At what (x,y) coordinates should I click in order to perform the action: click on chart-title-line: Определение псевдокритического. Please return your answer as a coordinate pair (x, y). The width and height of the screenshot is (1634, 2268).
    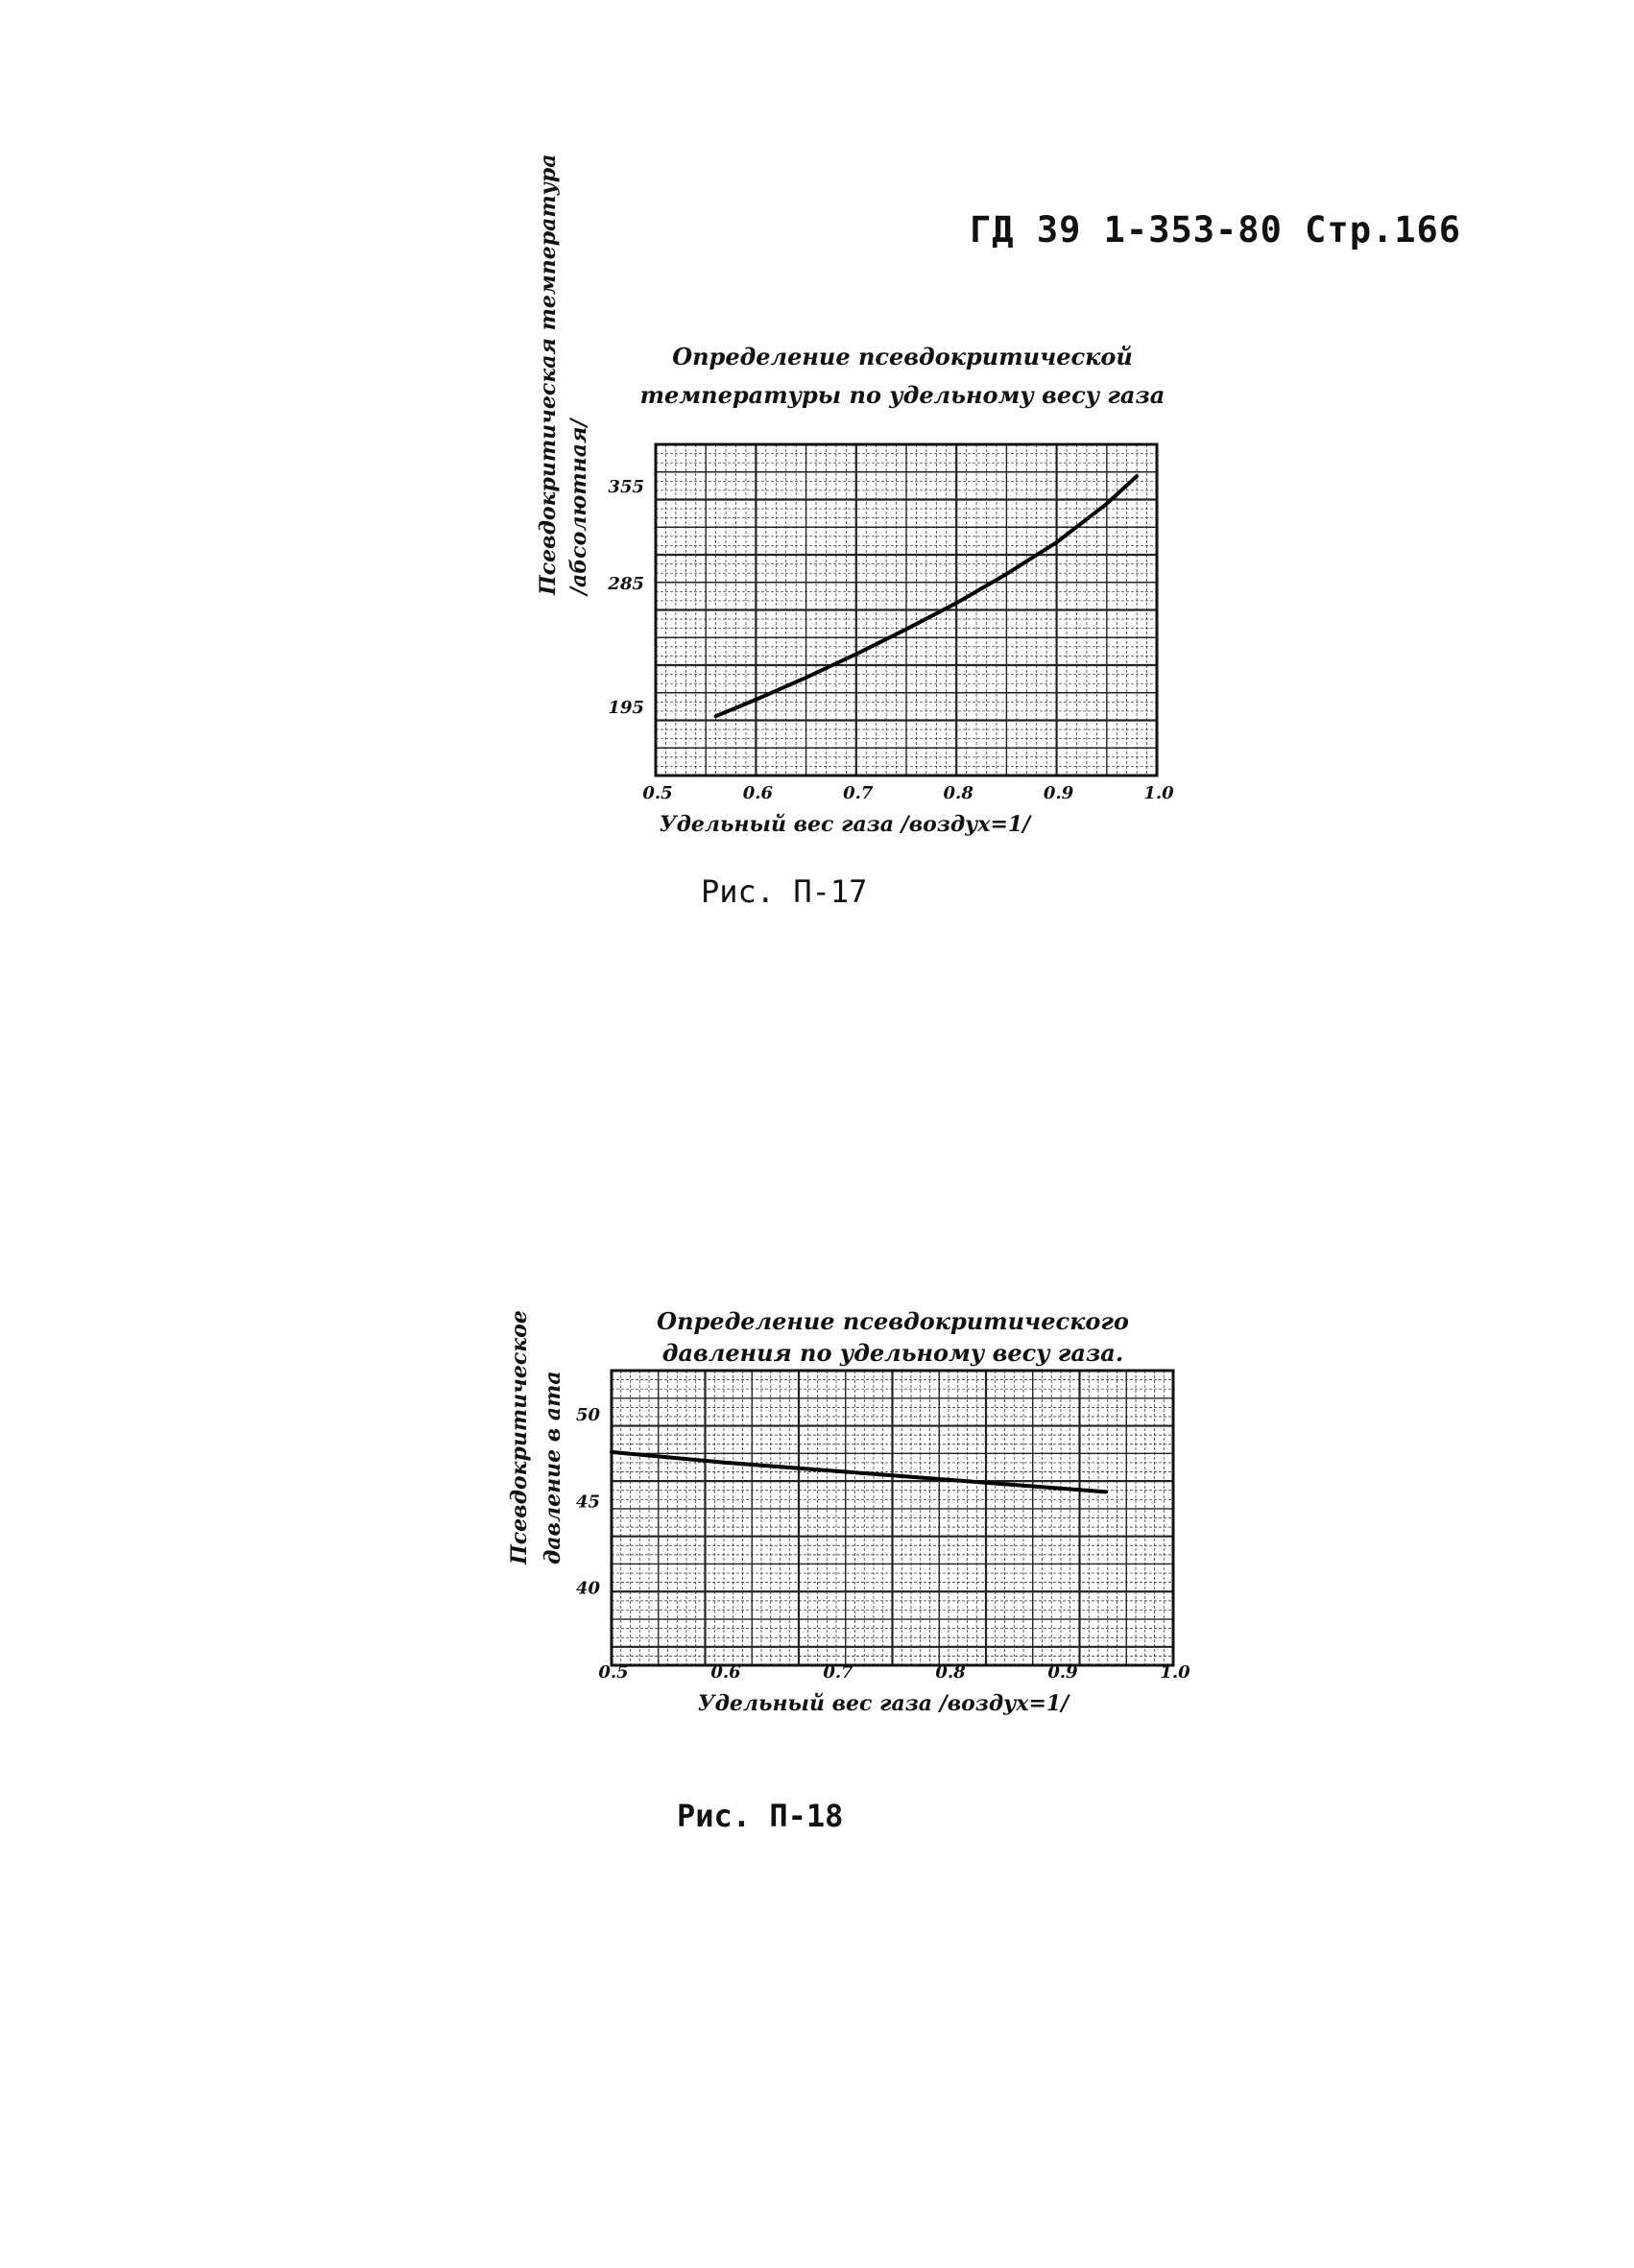
    Looking at the image, I should click on (893, 1321).